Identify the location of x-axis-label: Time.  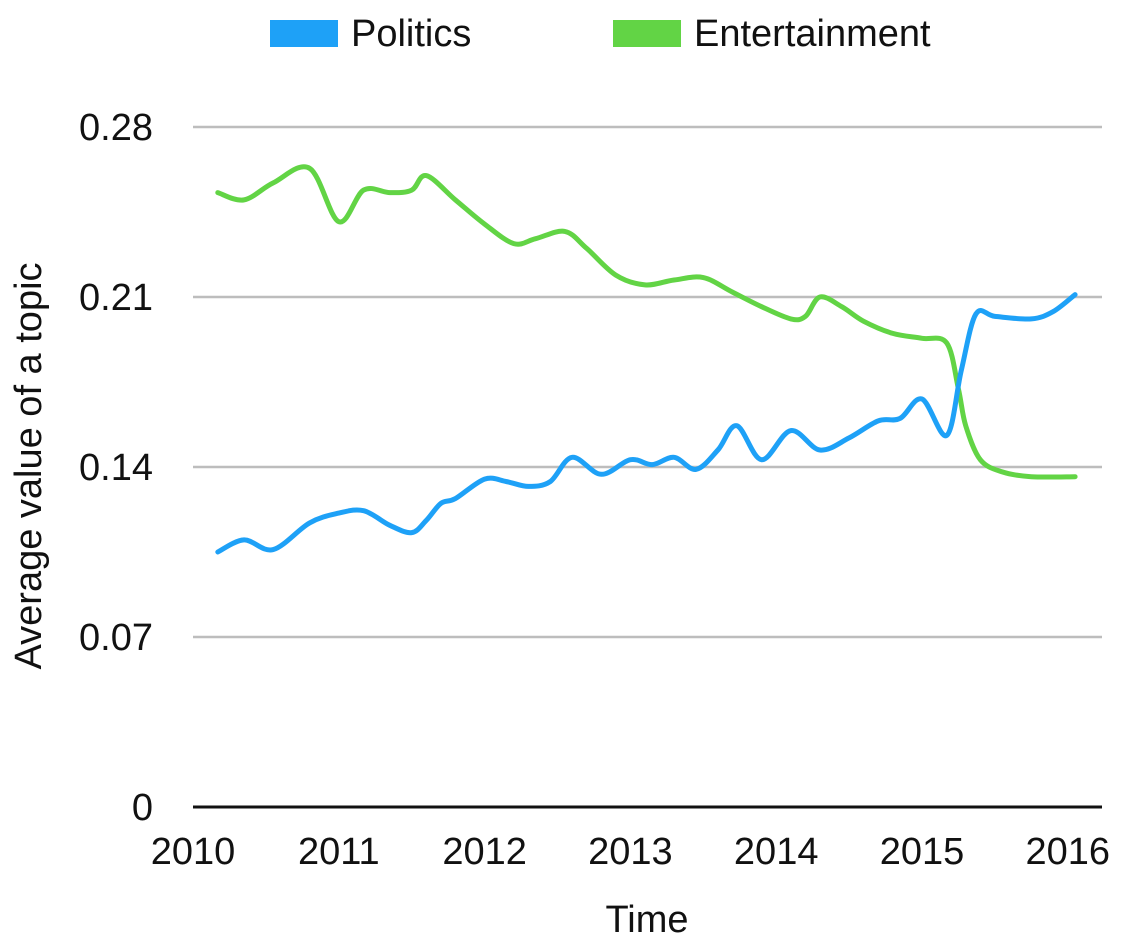
(646, 920).